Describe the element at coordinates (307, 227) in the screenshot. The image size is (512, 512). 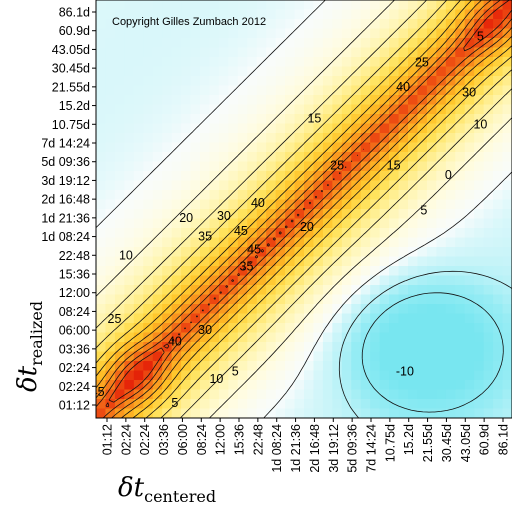
I see `contour-label: 20` at that location.